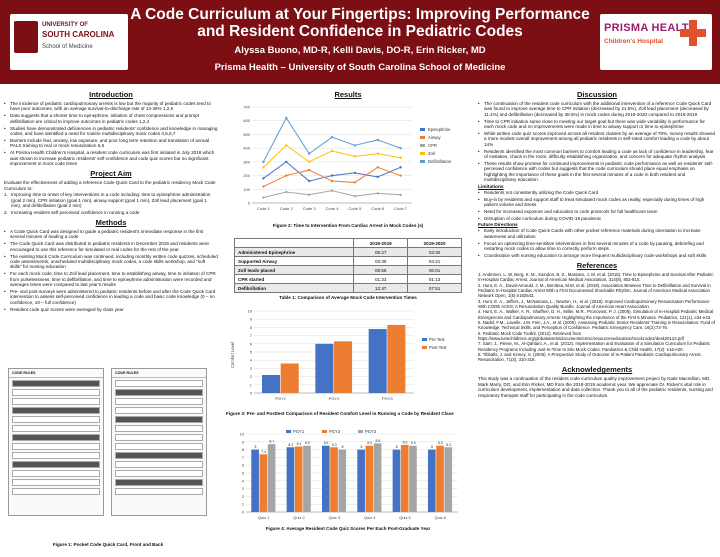  I want to click on x-tick-label: Code 6, so click(378, 208).